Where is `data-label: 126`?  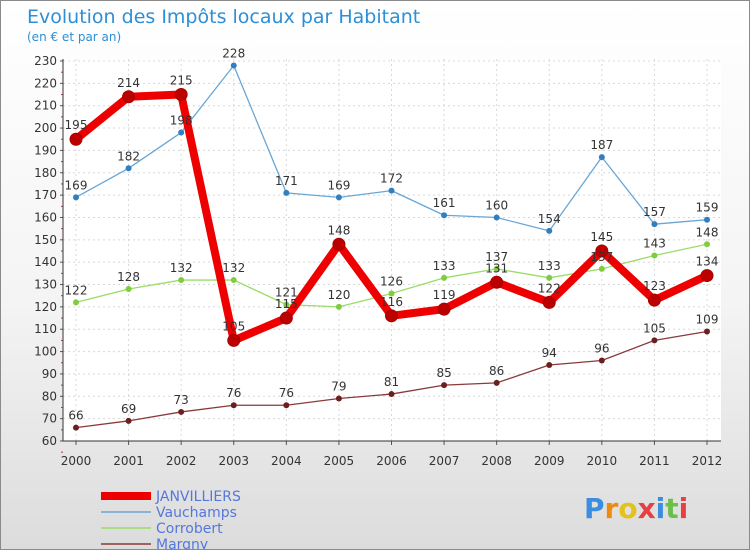
data-label: 126 is located at coordinates (391, 281).